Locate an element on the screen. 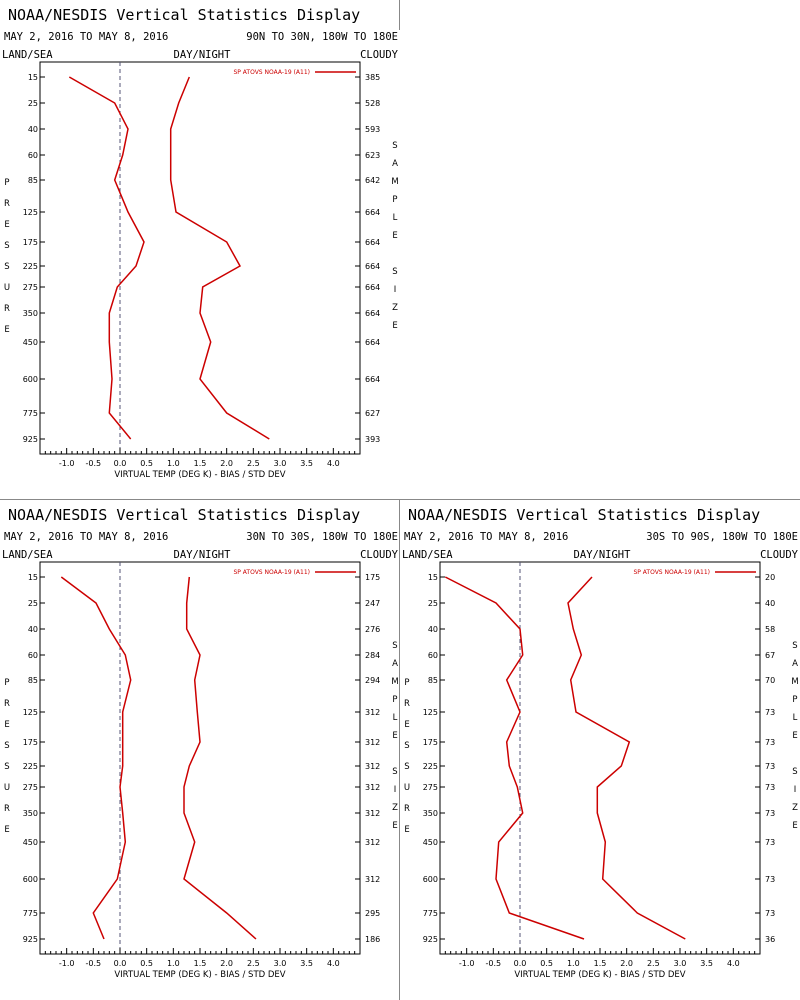 The height and width of the screenshot is (1000, 800). chart-region: 30N TO 30S, 180W TO 180E is located at coordinates (322, 537).